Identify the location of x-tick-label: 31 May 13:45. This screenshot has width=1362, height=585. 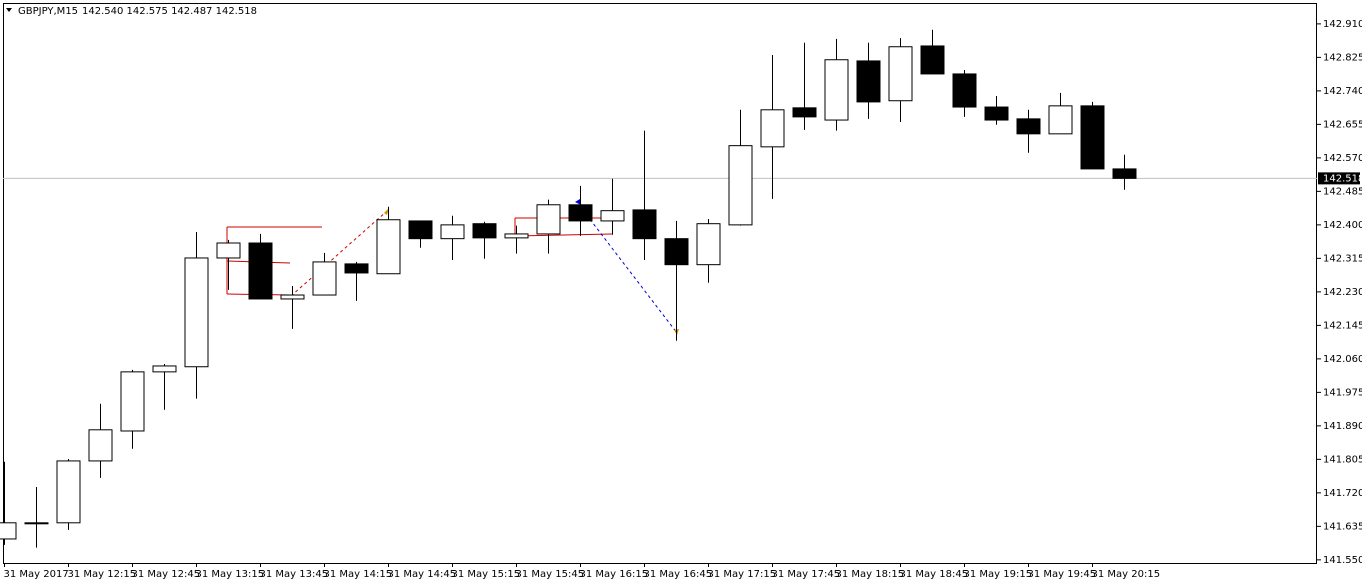
(294, 574).